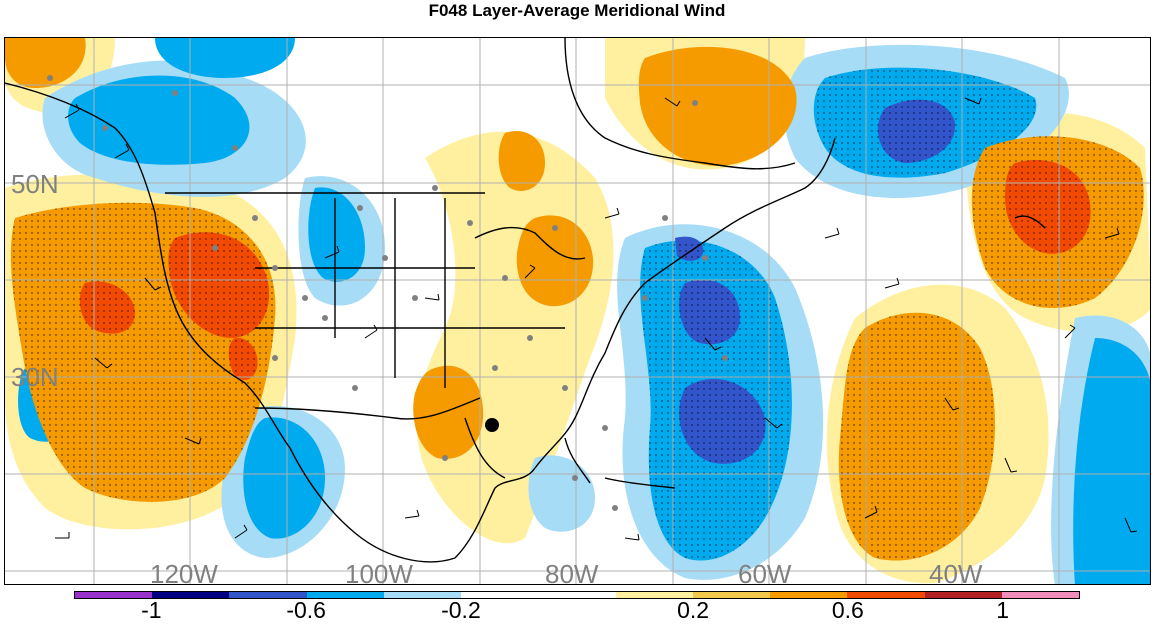 Image resolution: width=1154 pixels, height=624 pixels. I want to click on latitude-labels: 50N 30N, so click(35, 280).